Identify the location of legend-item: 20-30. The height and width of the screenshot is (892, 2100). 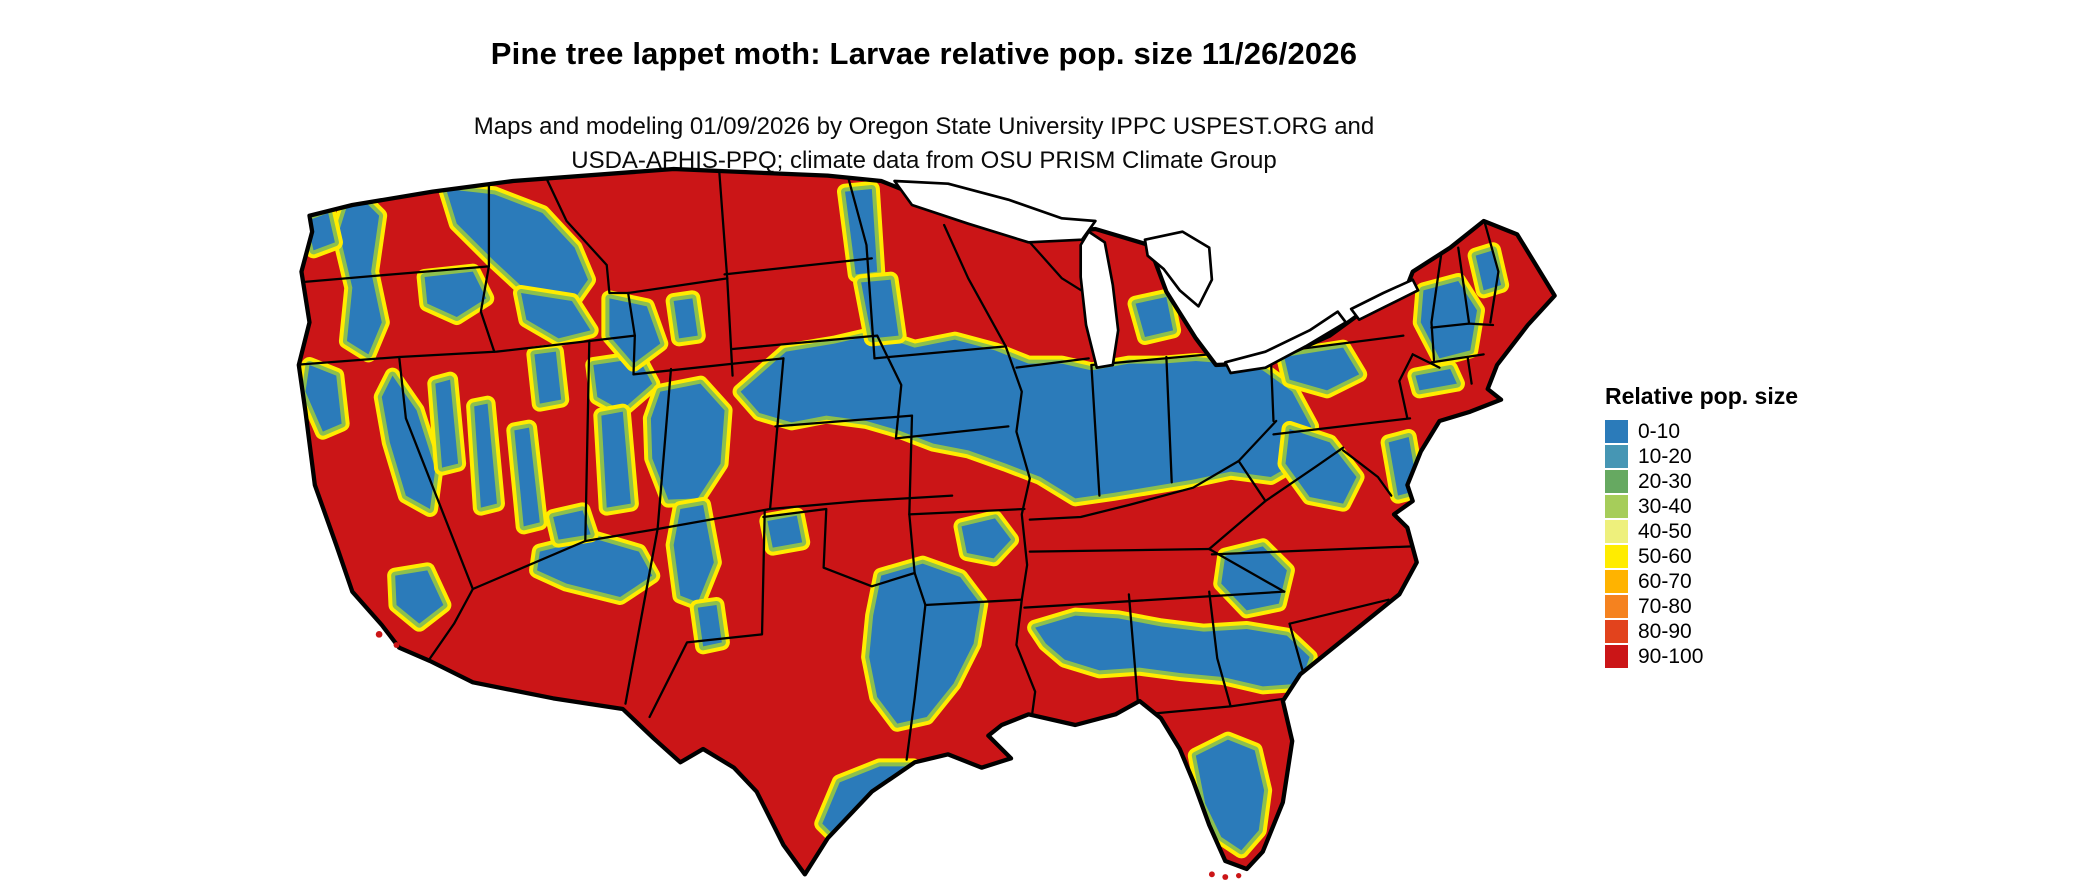
(1701, 481).